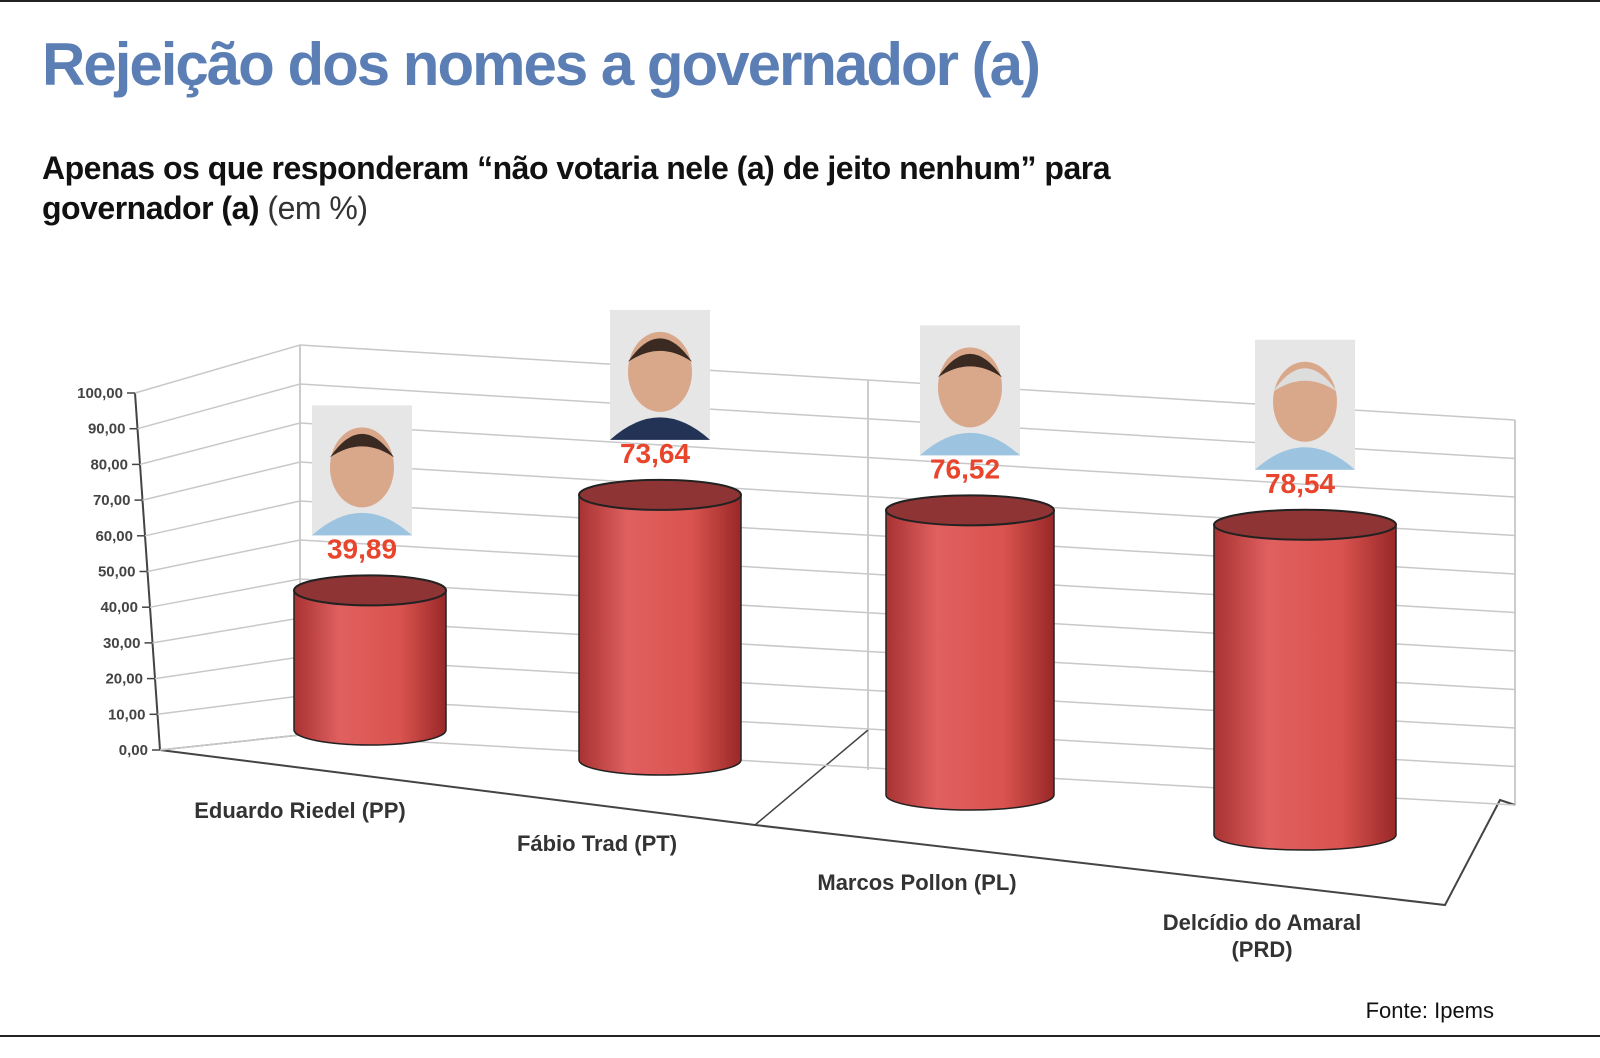 The width and height of the screenshot is (1600, 1058). Describe the element at coordinates (112, 500) in the screenshot. I see `y-tick-label: 70,00` at that location.